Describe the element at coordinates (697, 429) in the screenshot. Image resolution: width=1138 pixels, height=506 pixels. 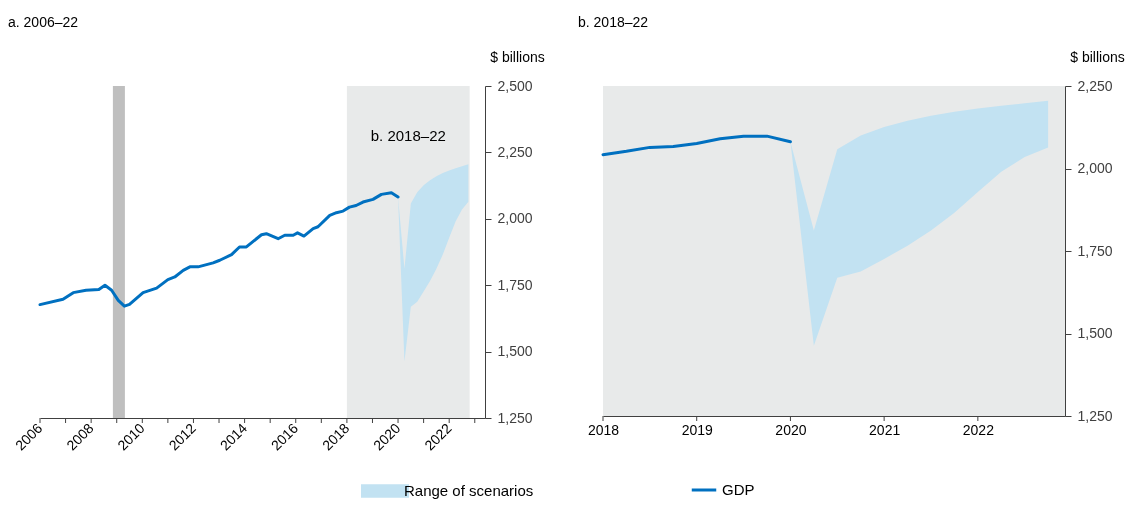
I see `x-tick-label: 2019` at that location.